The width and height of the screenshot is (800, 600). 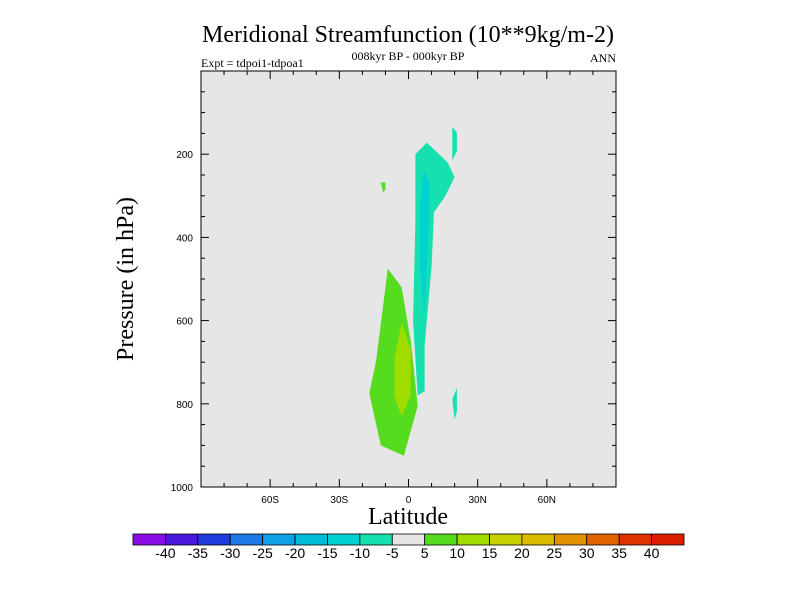 I want to click on colorbar-label: -40, so click(x=165, y=553).